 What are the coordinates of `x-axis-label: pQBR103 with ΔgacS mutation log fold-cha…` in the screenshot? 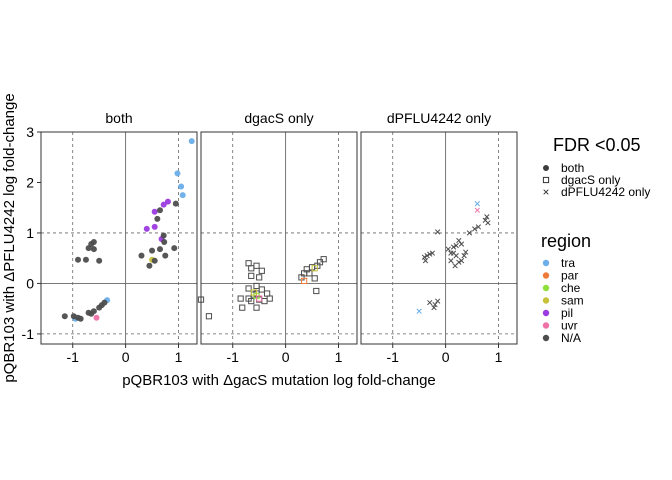 It's located at (279, 380).